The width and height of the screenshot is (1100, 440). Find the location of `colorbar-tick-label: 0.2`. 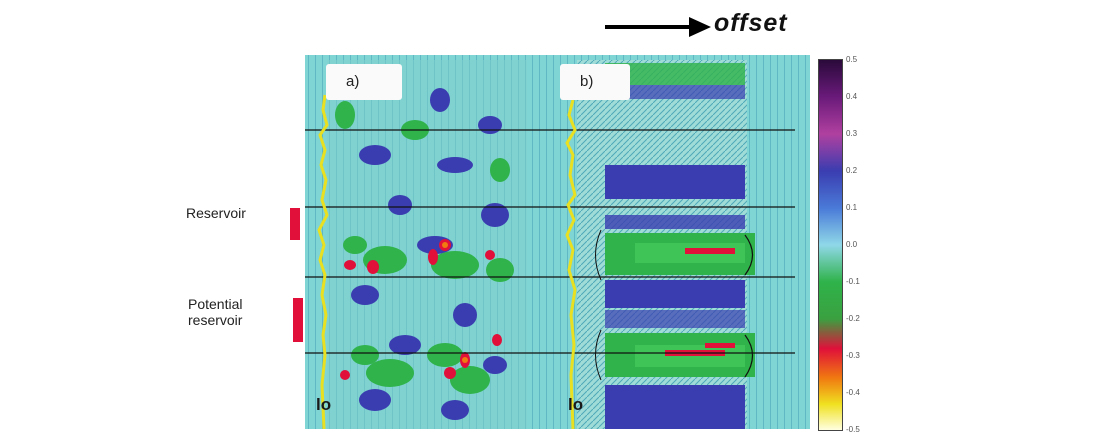

colorbar-tick-label: 0.2 is located at coordinates (852, 170).